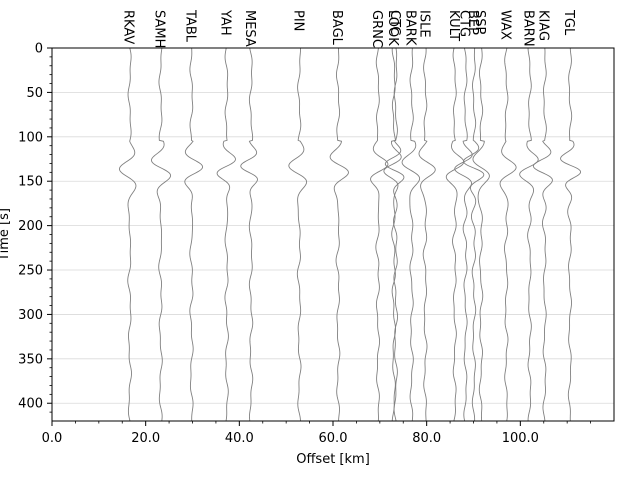 The image size is (640, 480). What do you see at coordinates (30, 271) in the screenshot?
I see `y-tick-label: 250` at bounding box center [30, 271].